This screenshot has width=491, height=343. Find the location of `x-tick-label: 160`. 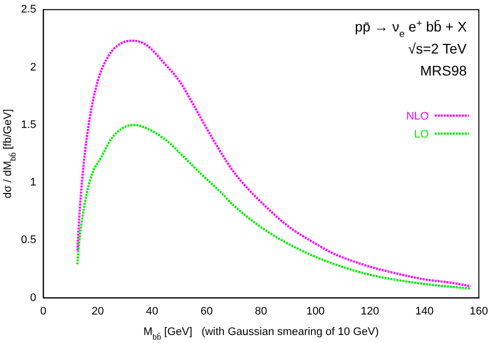

x-tick-label: 160 is located at coordinates (479, 311).